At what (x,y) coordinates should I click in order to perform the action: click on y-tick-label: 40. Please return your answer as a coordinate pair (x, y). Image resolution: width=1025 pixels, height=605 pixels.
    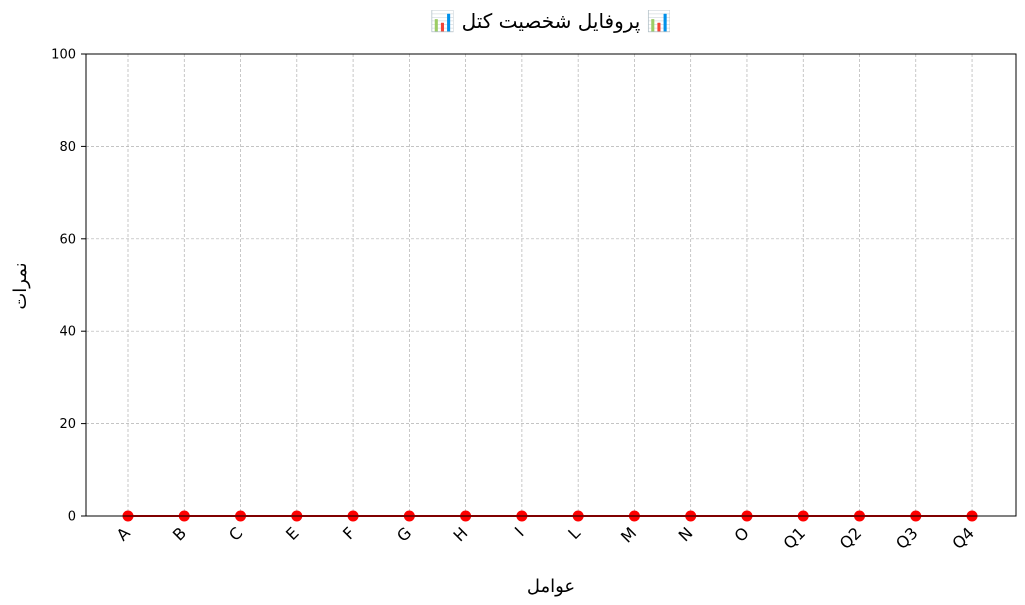
    Looking at the image, I should click on (67, 332).